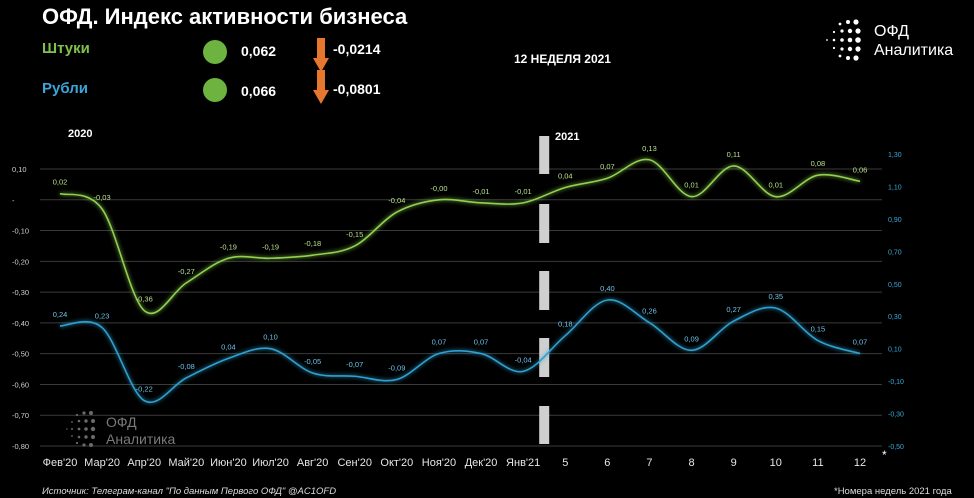 Image resolution: width=974 pixels, height=498 pixels. I want to click on x-axis-tick: Мар'20, so click(102, 463).